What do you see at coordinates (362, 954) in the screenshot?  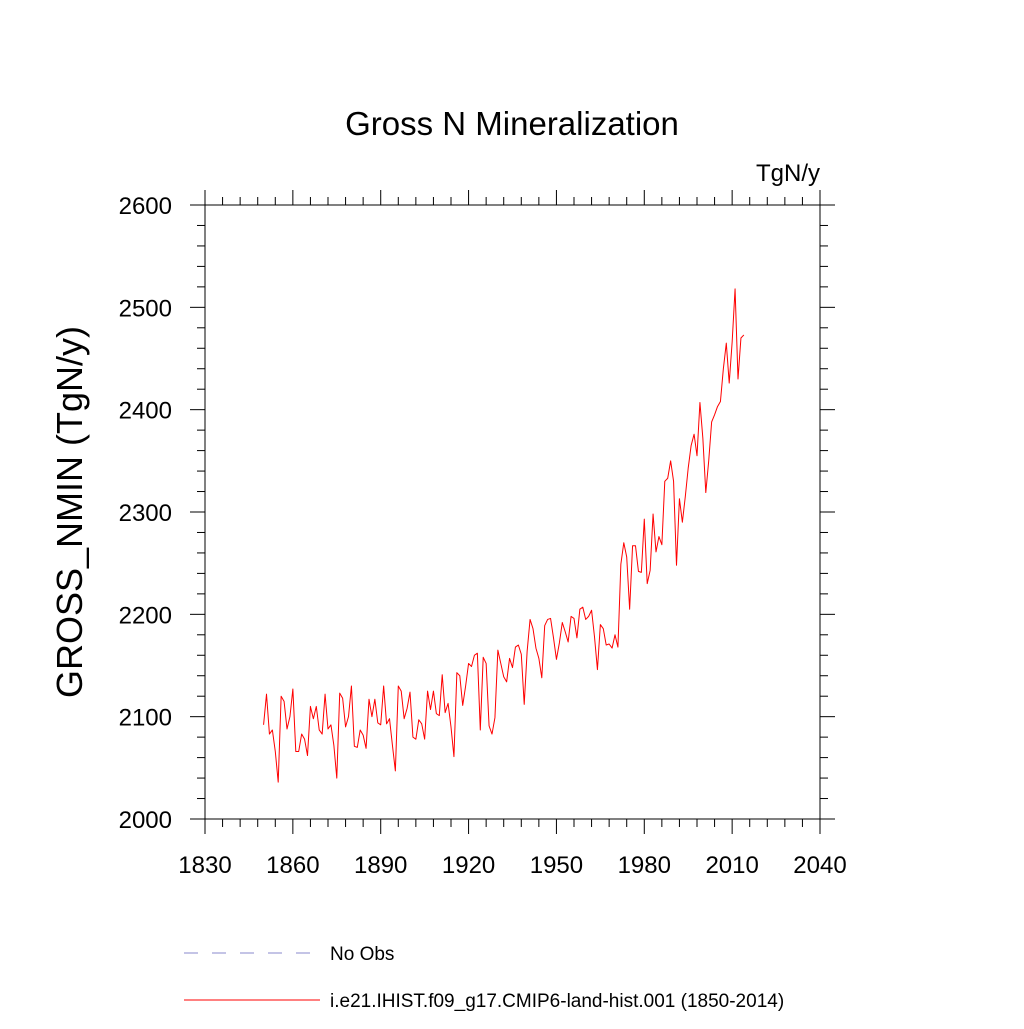 I see `legend-label-no-obs: No Obs` at bounding box center [362, 954].